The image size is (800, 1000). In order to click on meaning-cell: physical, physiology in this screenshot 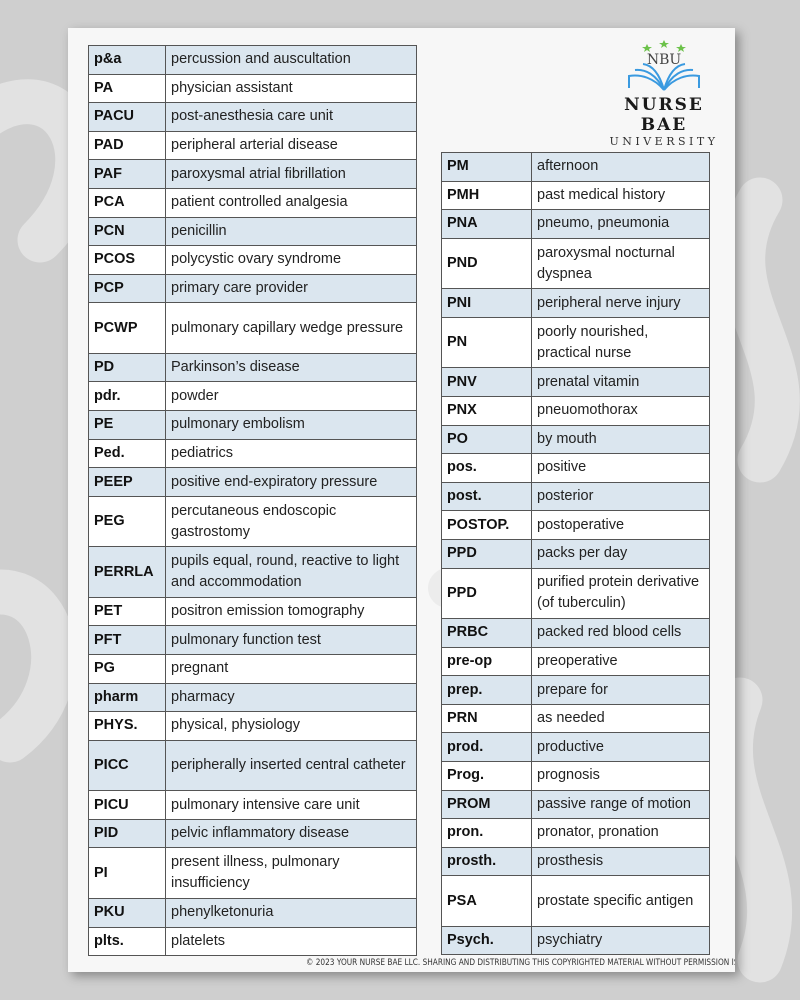, I will do `click(291, 726)`.